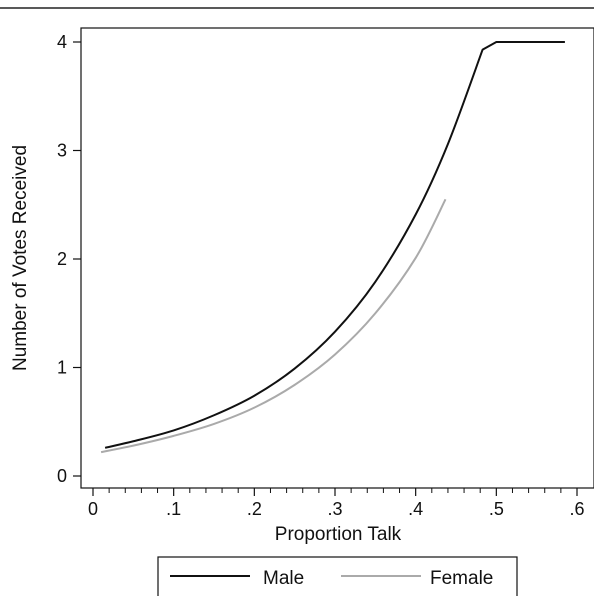 This screenshot has width=594, height=596. What do you see at coordinates (334, 509) in the screenshot?
I see `x-tick-label: .3` at bounding box center [334, 509].